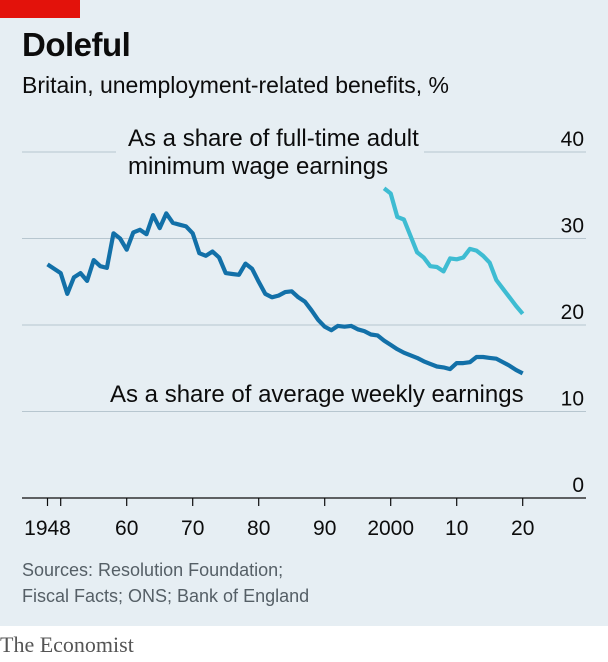 This screenshot has width=608, height=662. Describe the element at coordinates (572, 226) in the screenshot. I see `y-tick-label: 30` at that location.